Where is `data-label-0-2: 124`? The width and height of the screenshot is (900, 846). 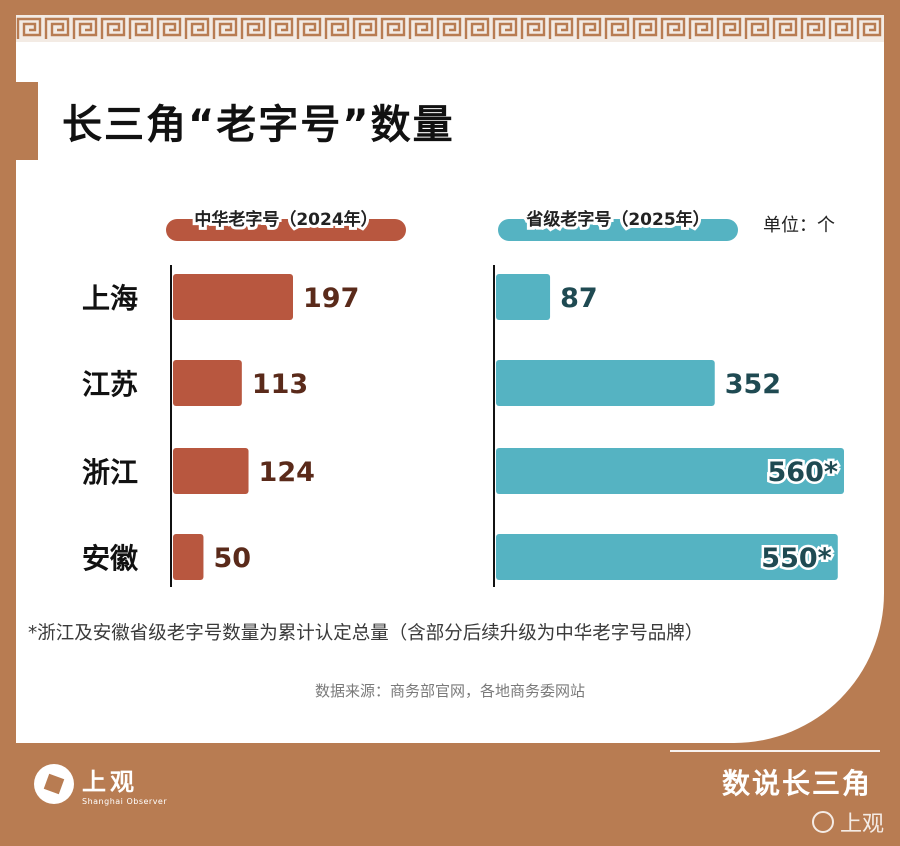 data-label-0-2: 124 is located at coordinates (287, 472).